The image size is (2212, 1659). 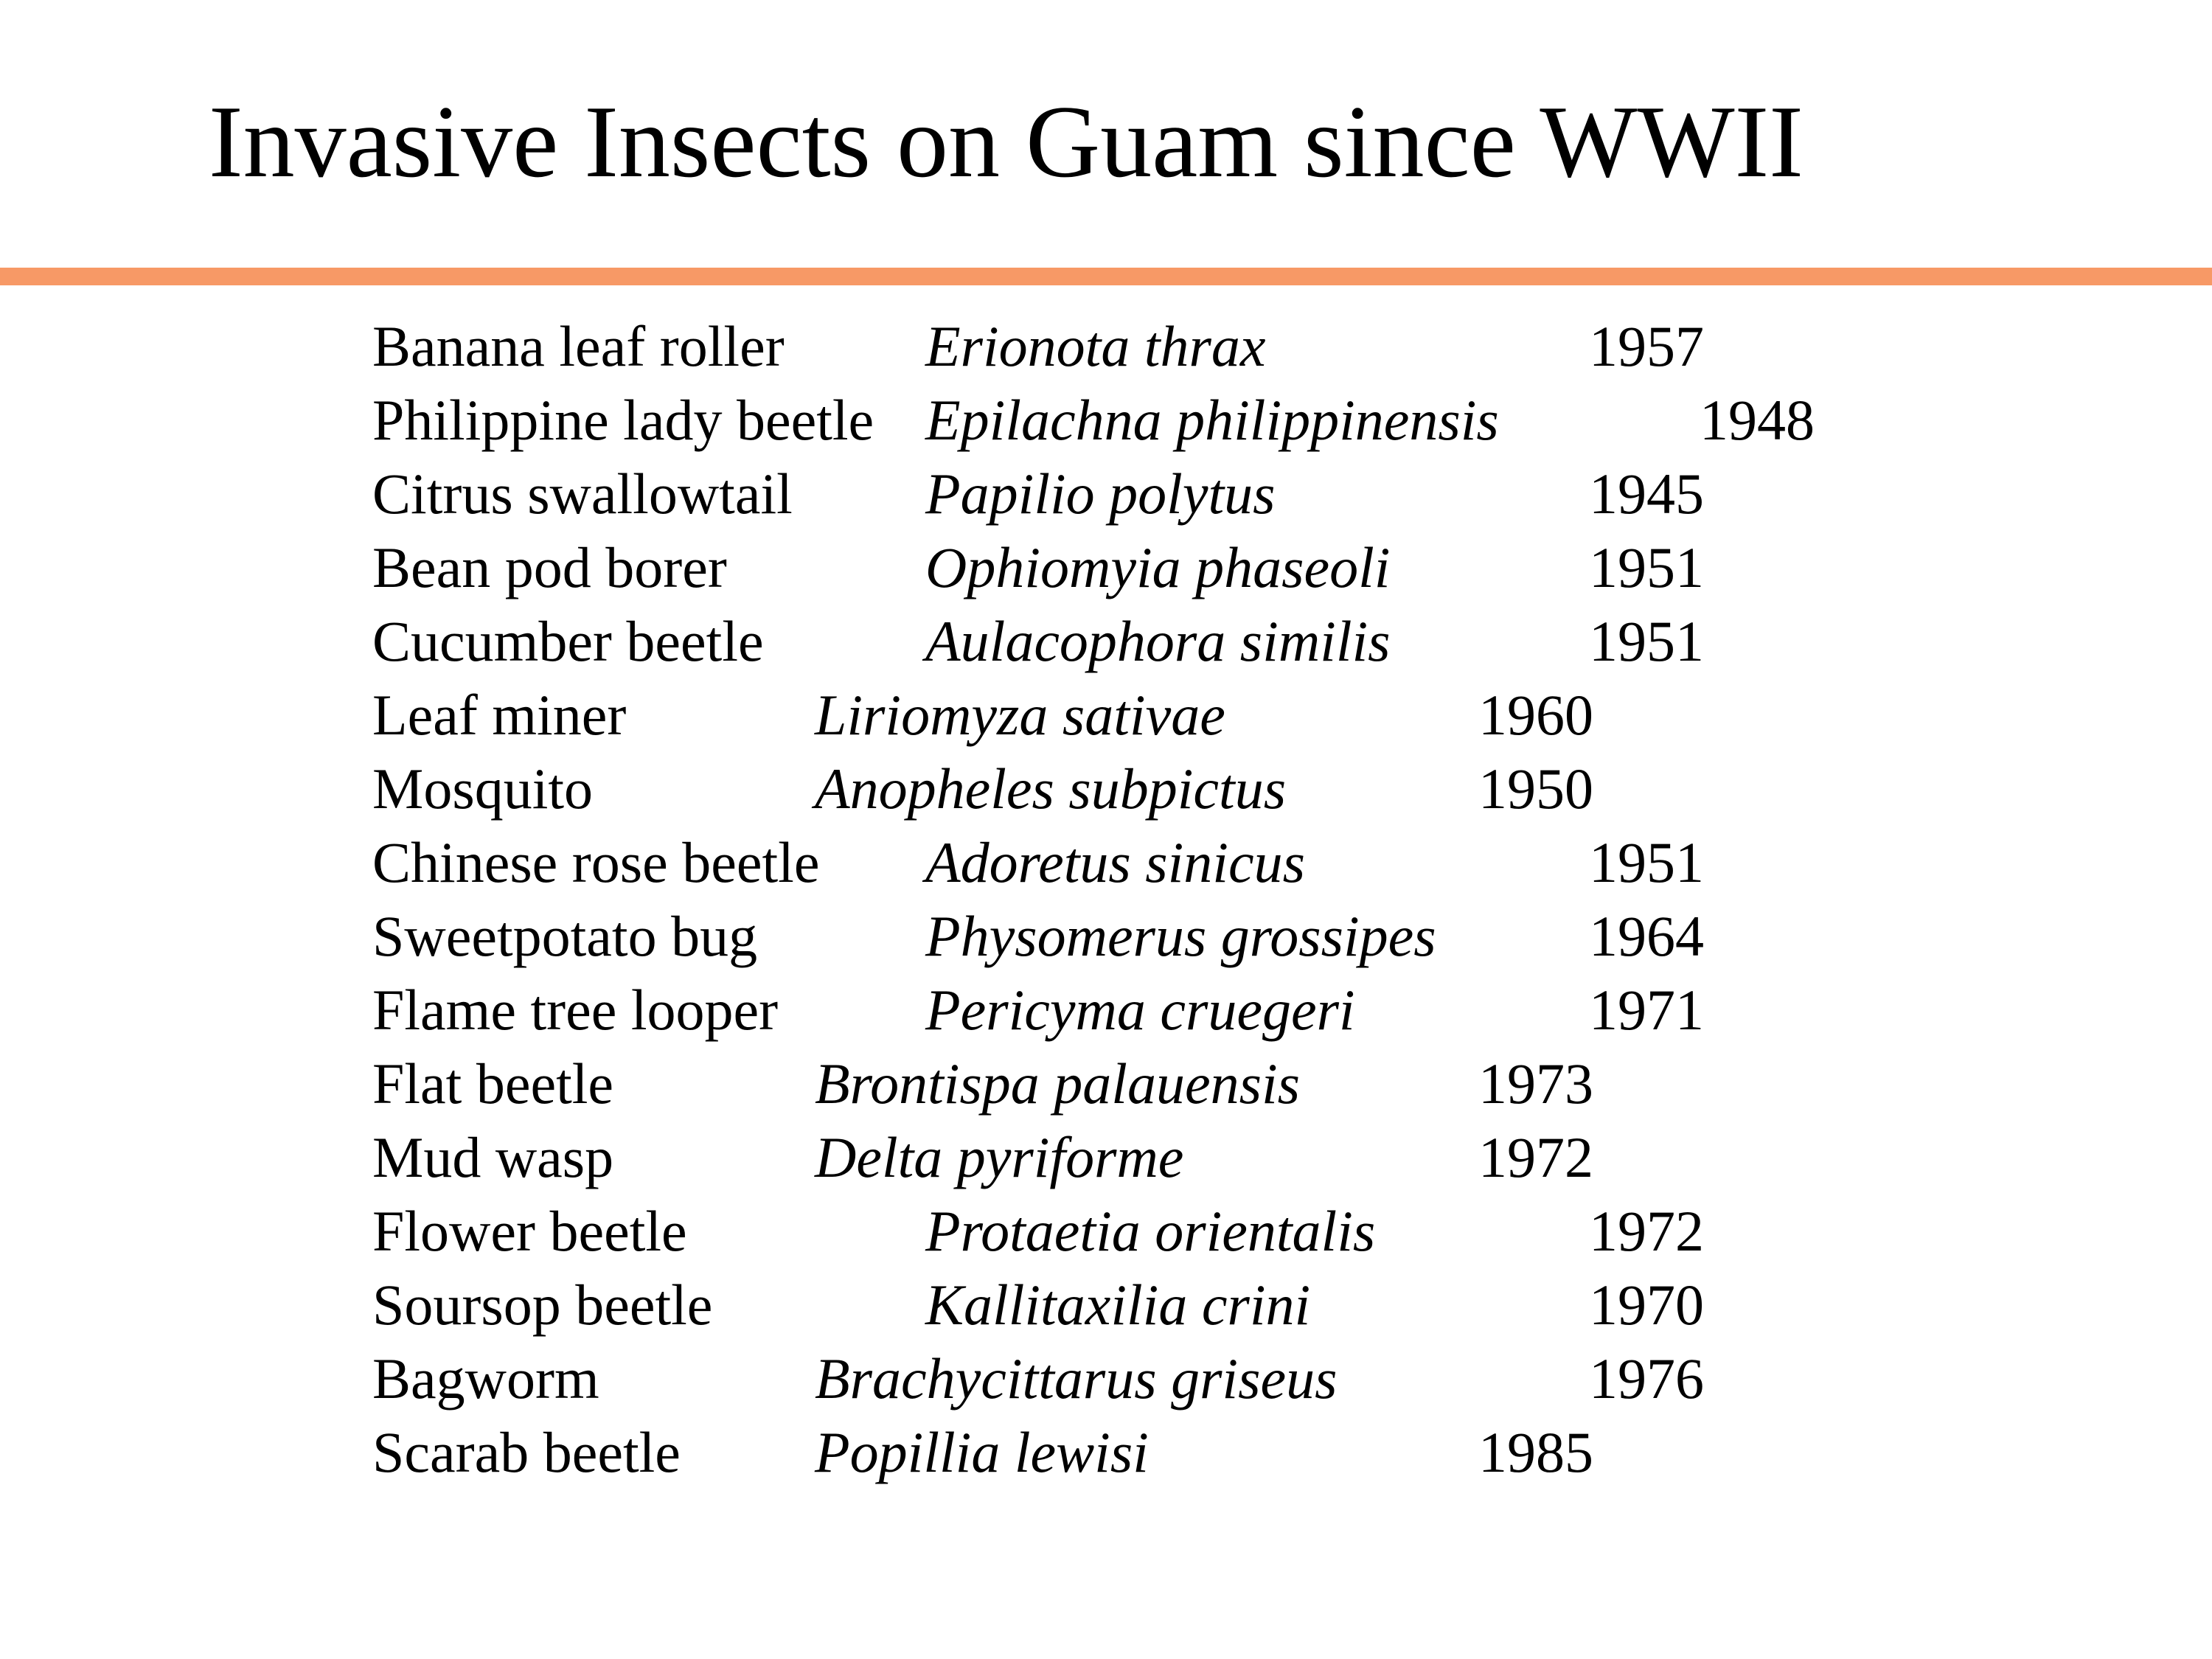 What do you see at coordinates (1646, 346) in the screenshot?
I see `year-introduced: 1957` at bounding box center [1646, 346].